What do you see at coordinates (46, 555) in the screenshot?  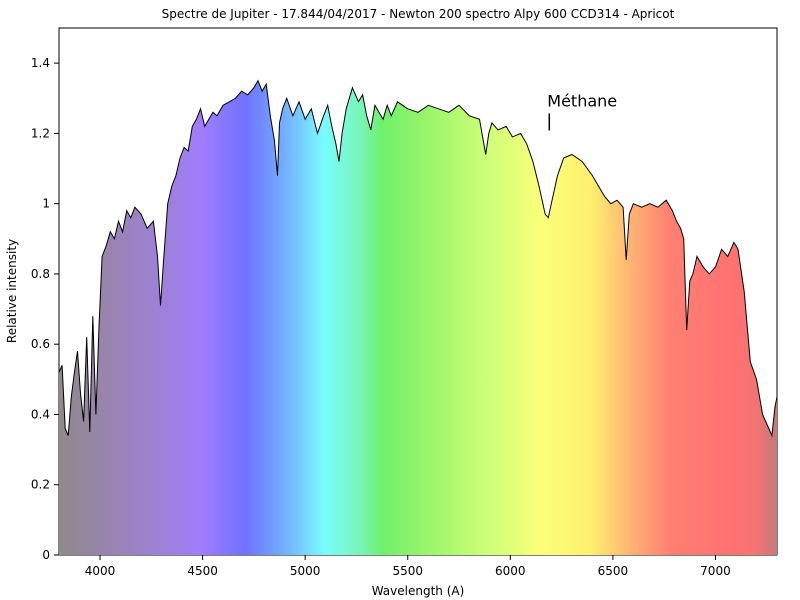 I see `y-tick-label: 0` at bounding box center [46, 555].